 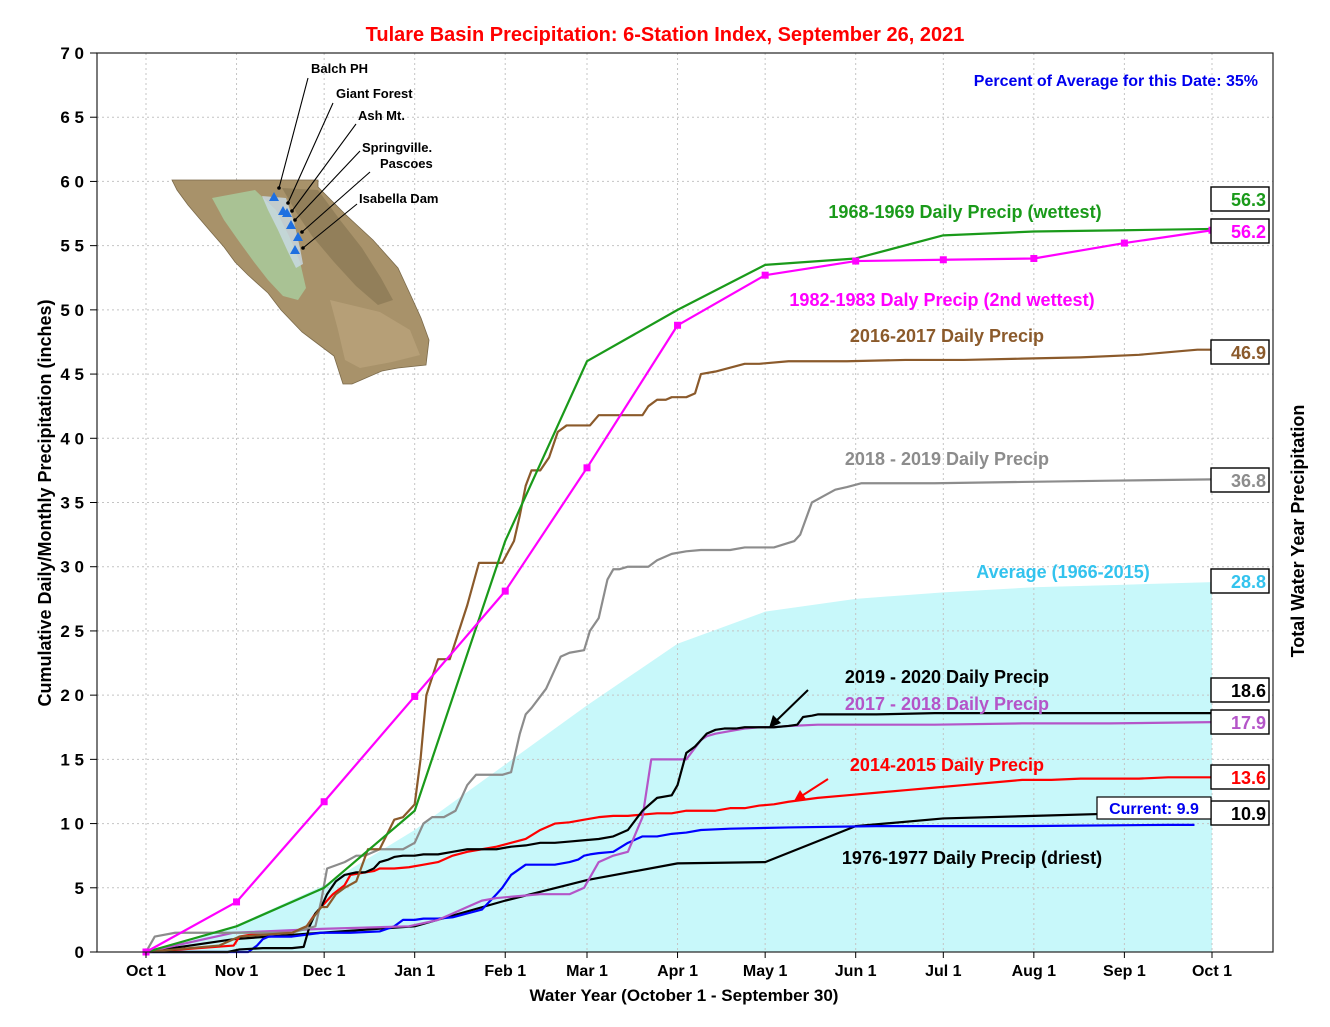 What do you see at coordinates (1248, 814) in the screenshot?
I see `total-value-label: 10.9` at bounding box center [1248, 814].